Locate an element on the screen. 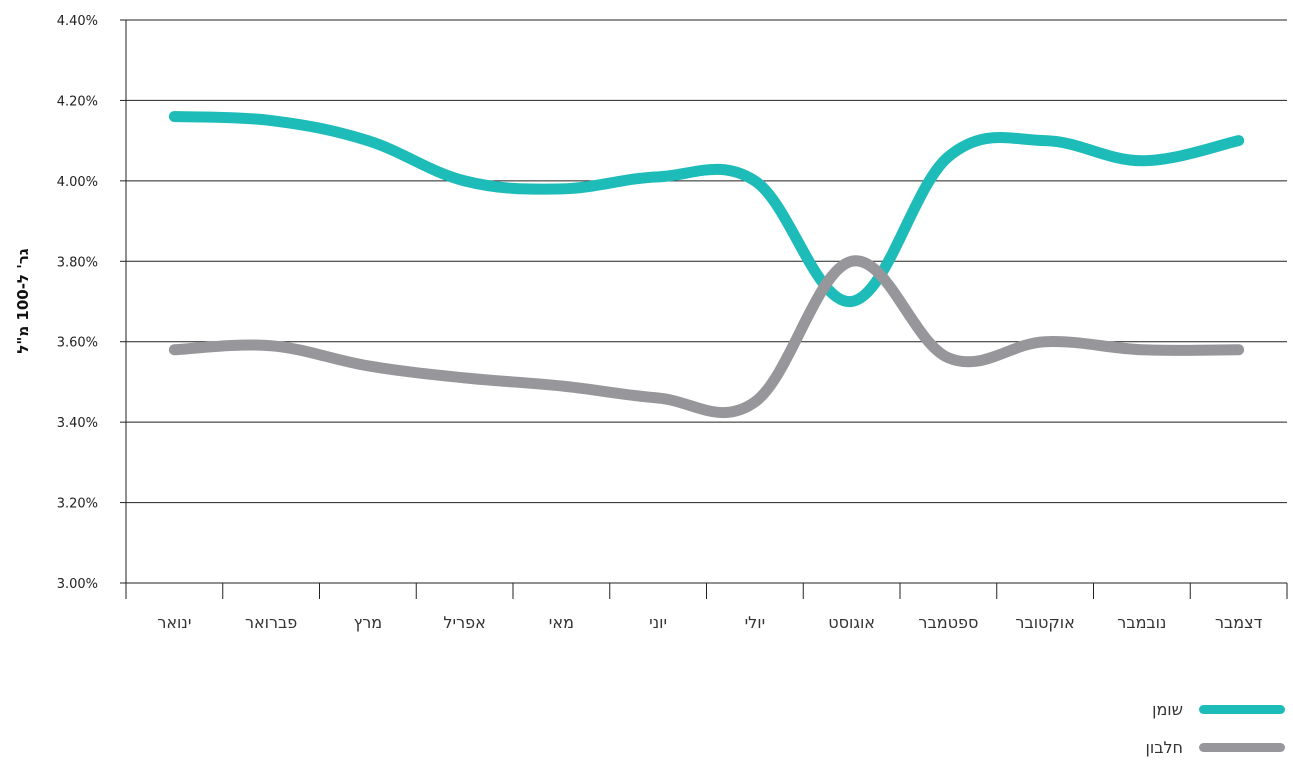 The height and width of the screenshot is (766, 1293). y-tick-label: 4.20% is located at coordinates (77, 101).